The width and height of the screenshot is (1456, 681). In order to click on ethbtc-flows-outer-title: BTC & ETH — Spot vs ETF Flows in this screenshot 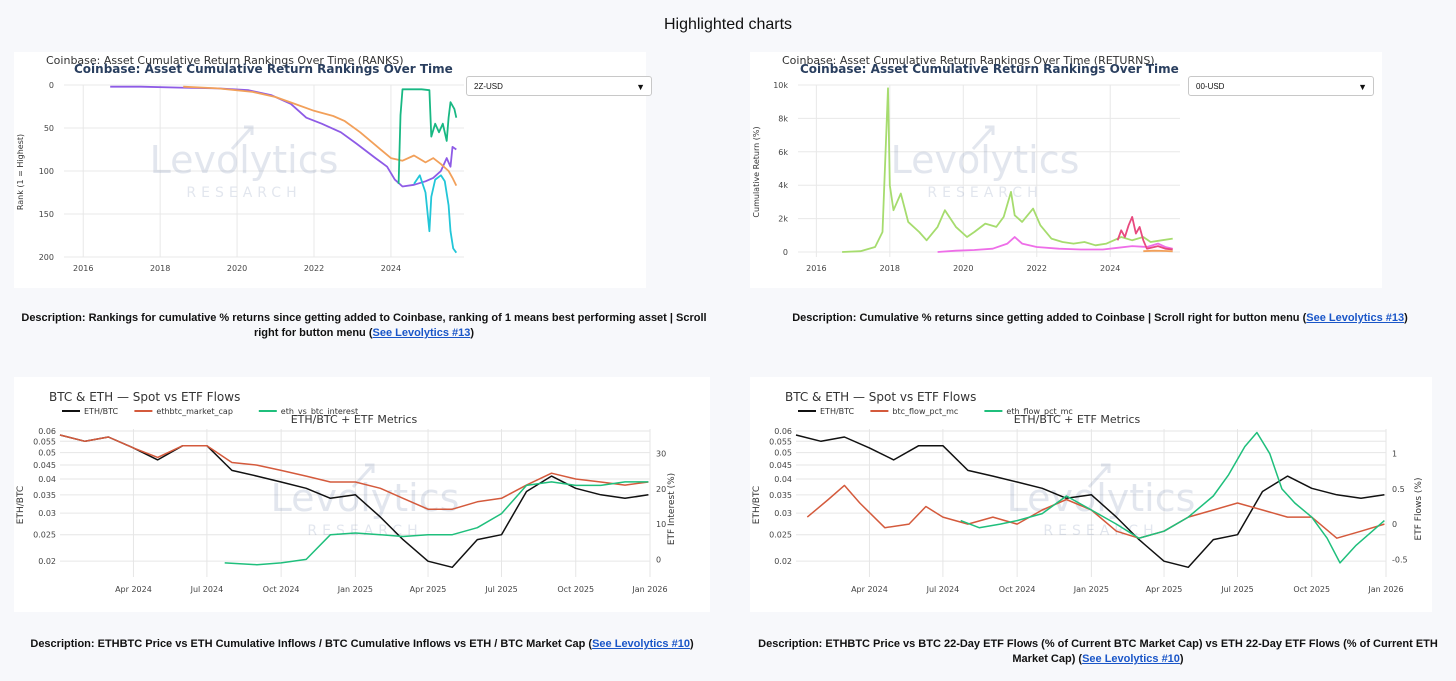, I will do `click(880, 397)`.